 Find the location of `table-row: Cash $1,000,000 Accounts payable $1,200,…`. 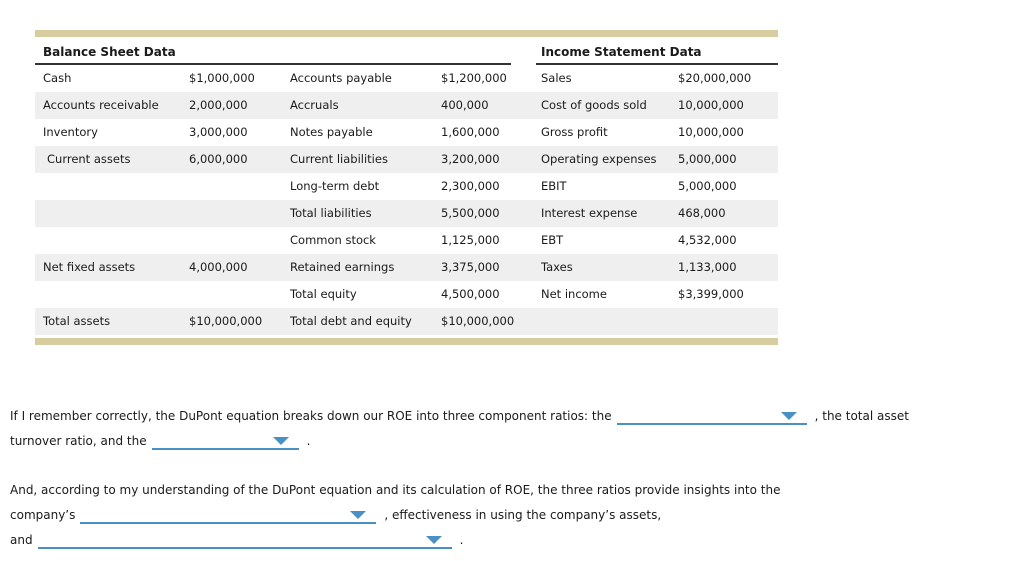

table-row: Cash $1,000,000 Accounts payable $1,200,… is located at coordinates (406, 78).